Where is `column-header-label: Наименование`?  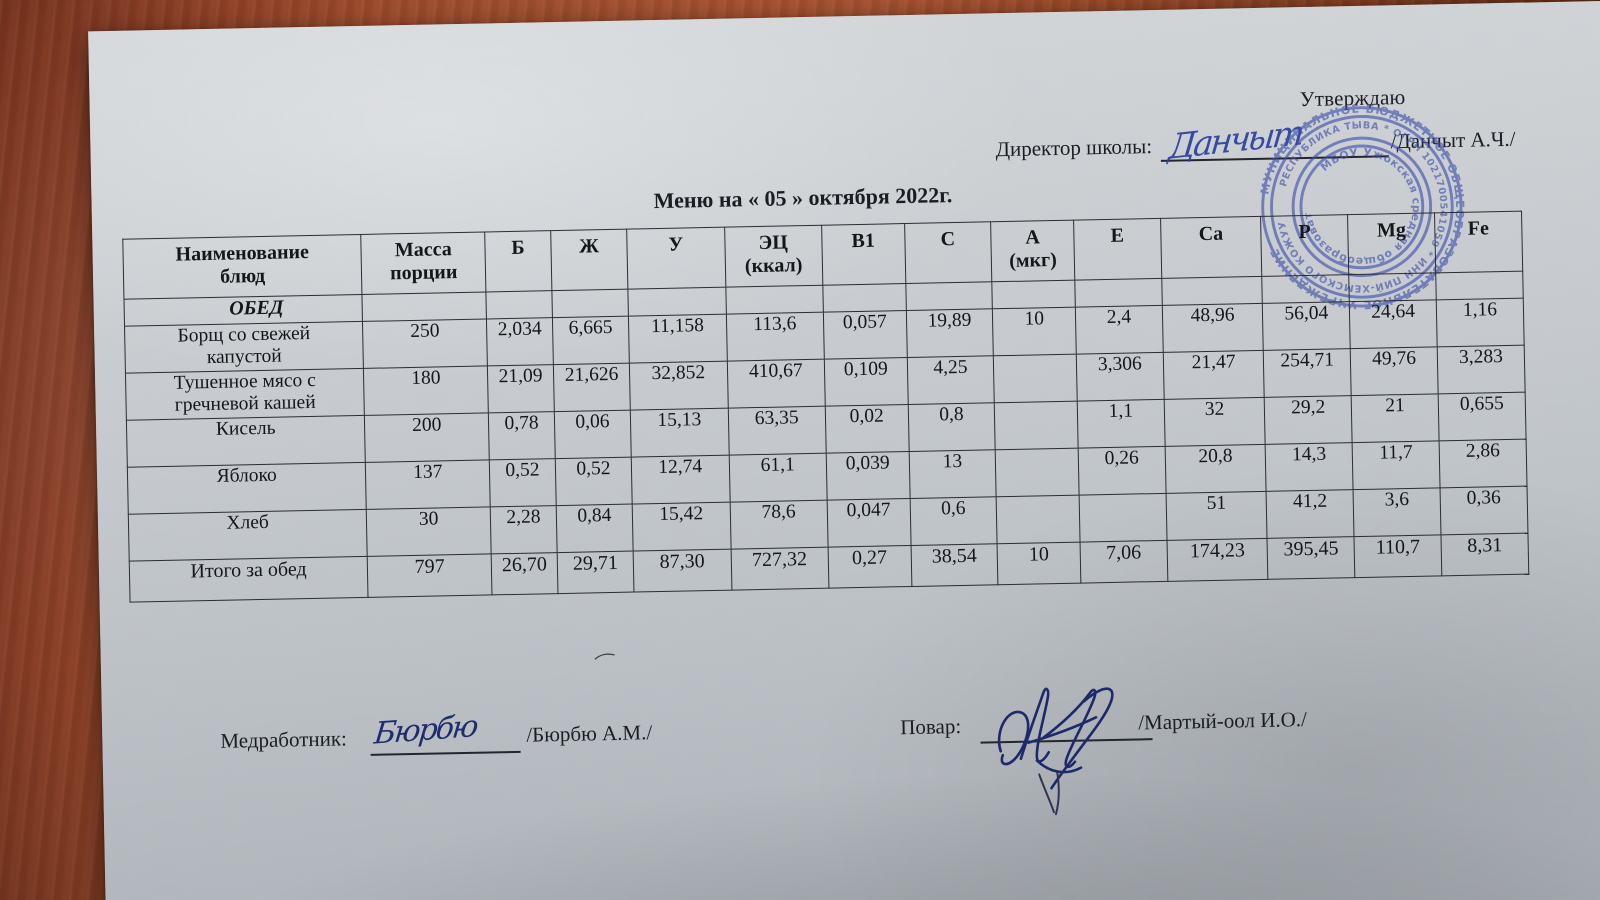 column-header-label: Наименование is located at coordinates (242, 253).